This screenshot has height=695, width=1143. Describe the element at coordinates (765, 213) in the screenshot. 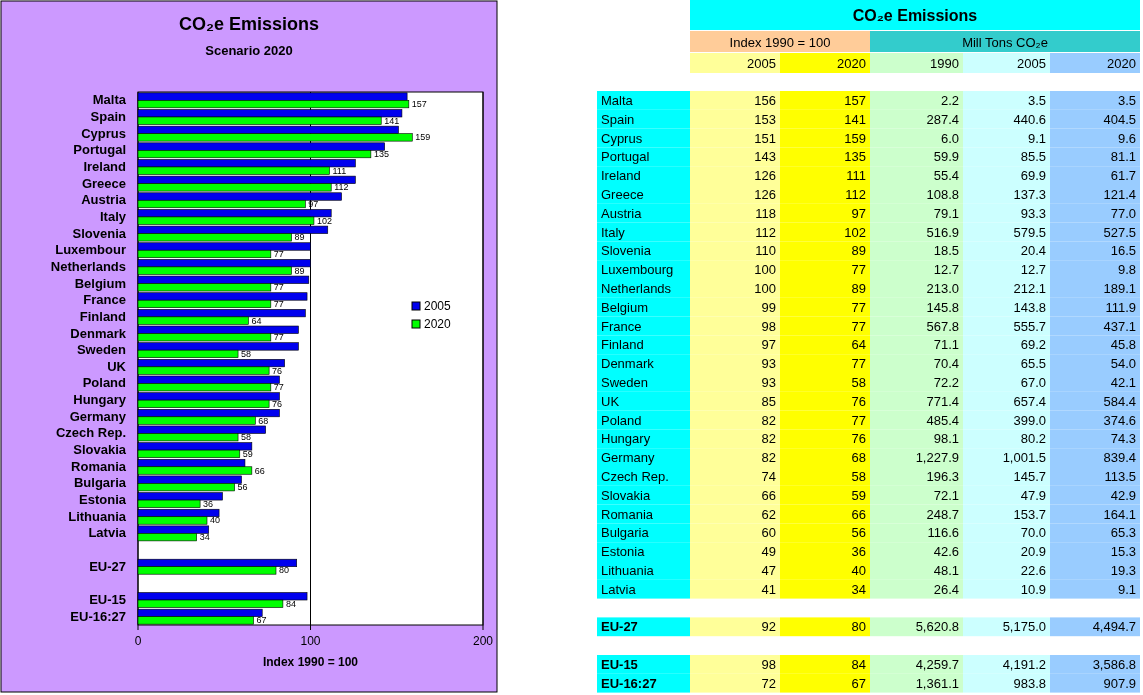

I see `data-label: 118` at that location.